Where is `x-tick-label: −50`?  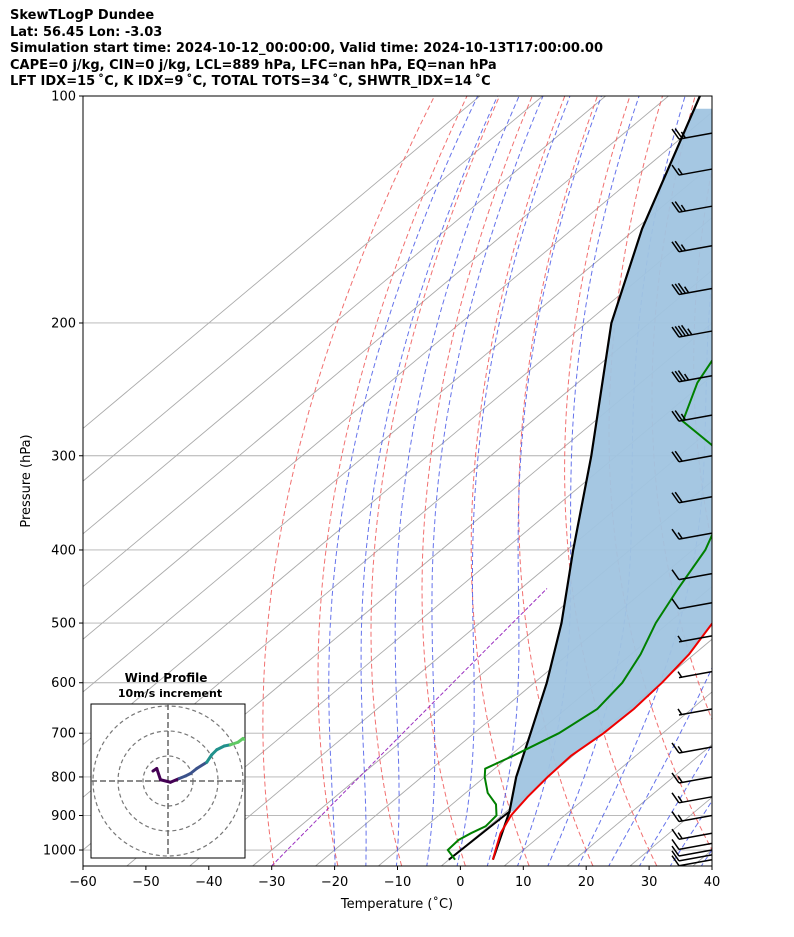
x-tick-label: −50 is located at coordinates (145, 882).